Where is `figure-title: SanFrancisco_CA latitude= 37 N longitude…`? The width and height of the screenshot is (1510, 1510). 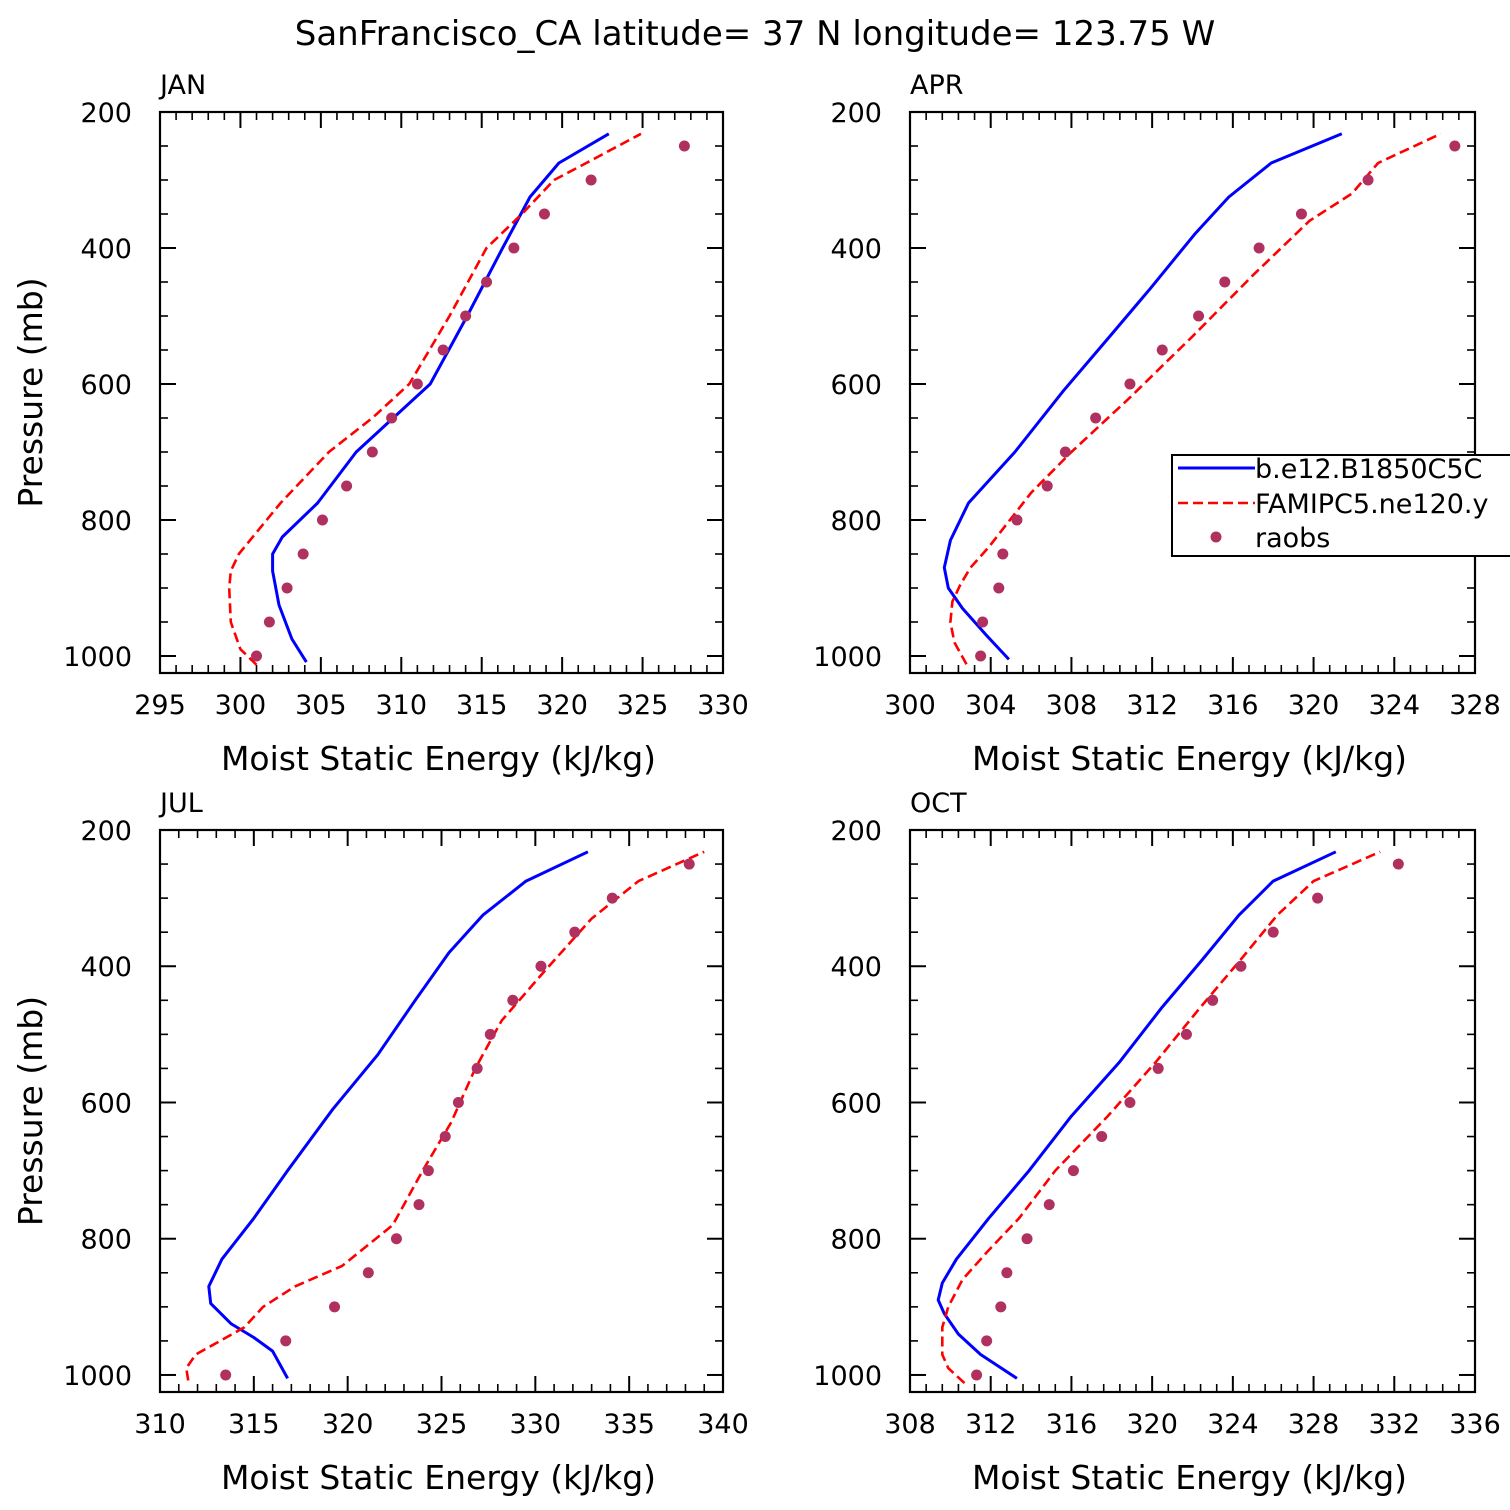
figure-title: SanFrancisco_CA latitude= 37 N longitude… is located at coordinates (755, 34).